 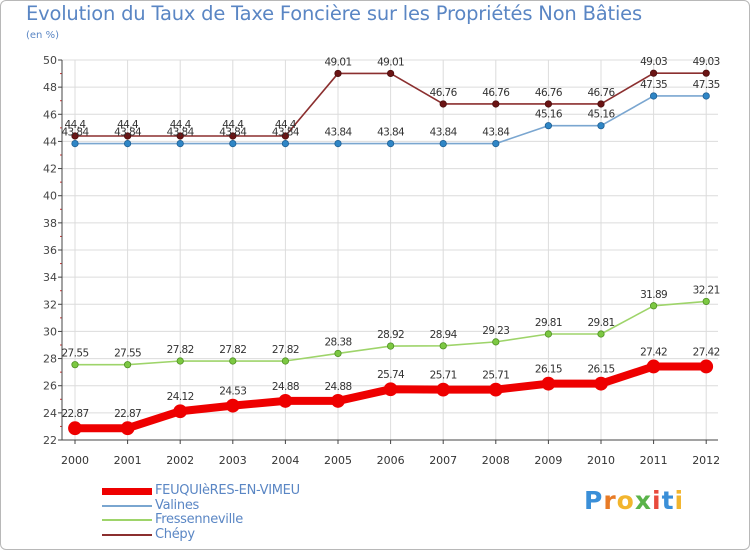 I want to click on data-label-feuqui-res-en-vimeu: 24.53, so click(x=232, y=392).